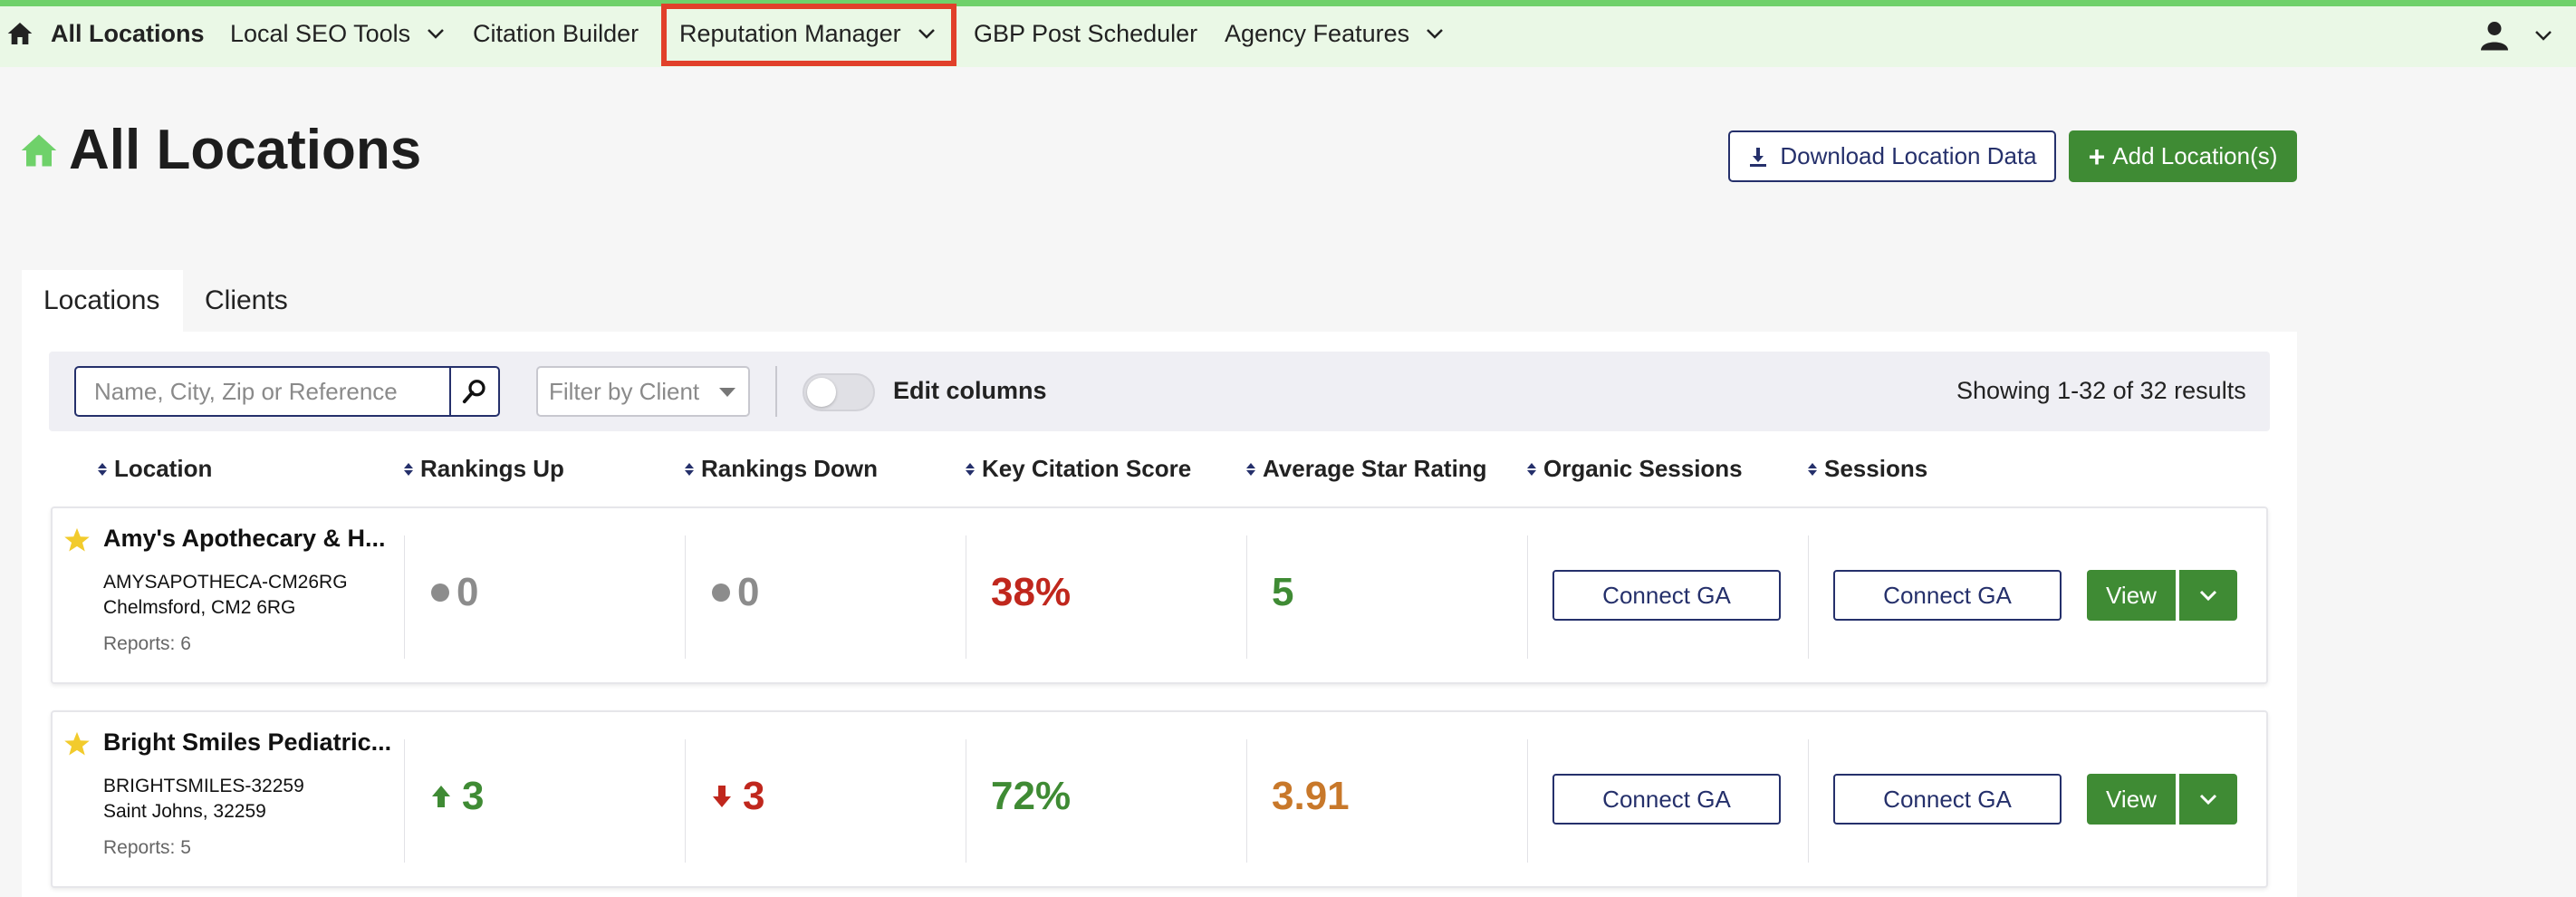  I want to click on search-icon, so click(473, 392).